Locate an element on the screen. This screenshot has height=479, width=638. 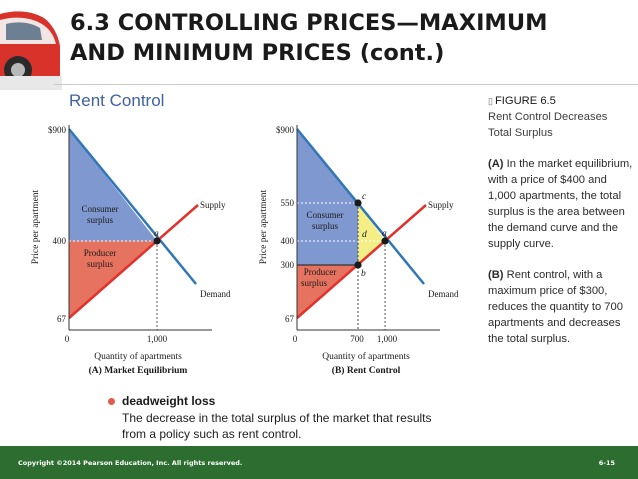
slide-title-line-1: 6.3 CONTROLLING PRICES—MAXIMUM is located at coordinates (309, 23).